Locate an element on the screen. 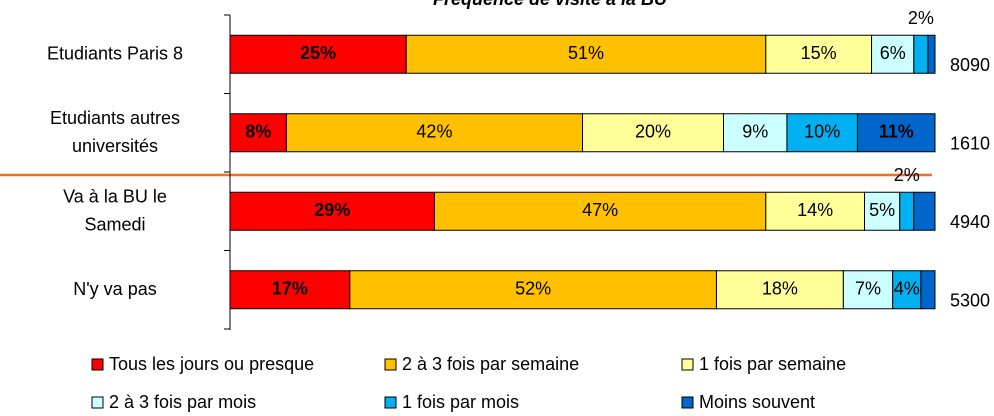  category-label-line: Va à la BU le is located at coordinates (115, 196).